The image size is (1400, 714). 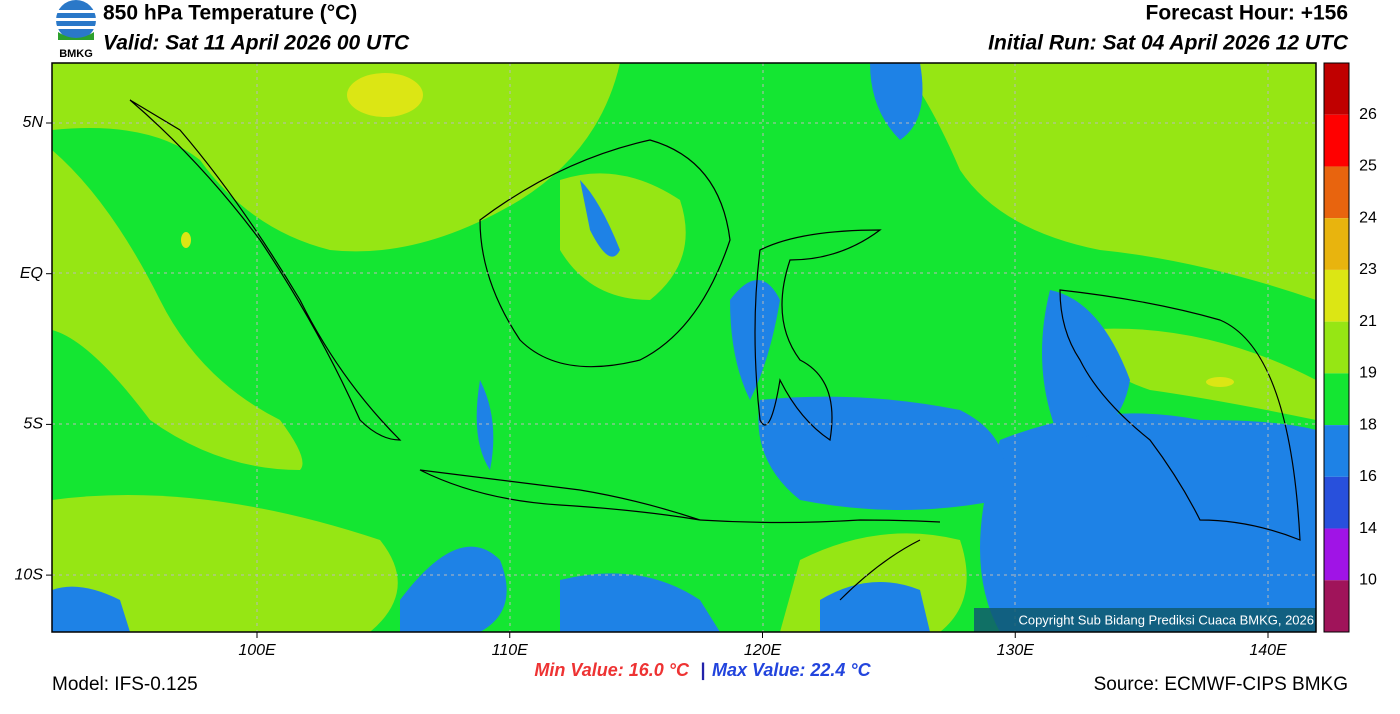 I want to click on min-value: Min Value: 16.0 °C, so click(x=612, y=670).